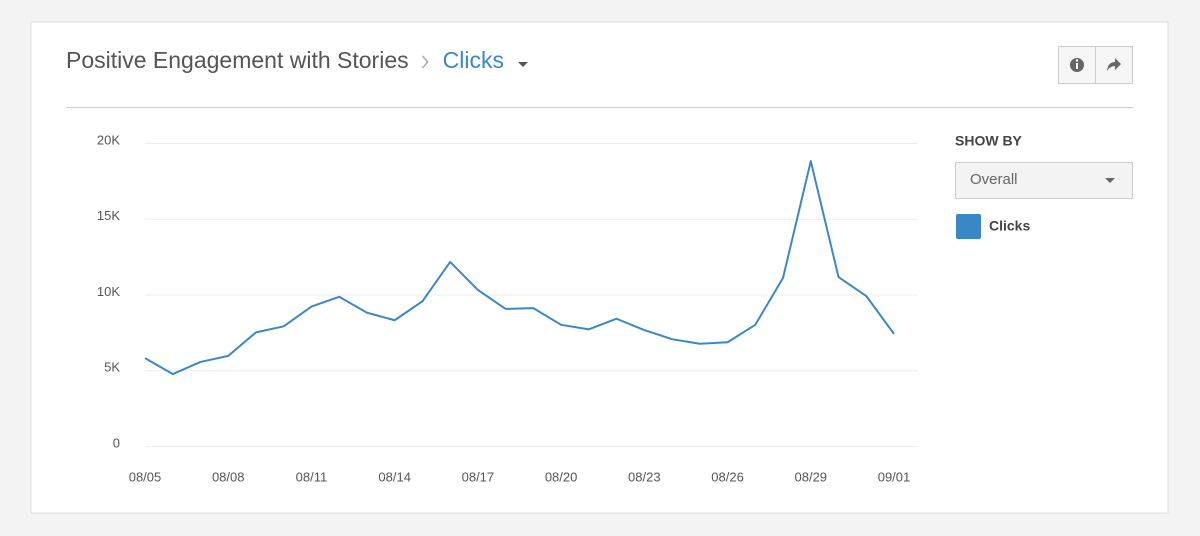 The width and height of the screenshot is (1200, 536). Describe the element at coordinates (108, 291) in the screenshot. I see `y-tick-label: 10K` at that location.